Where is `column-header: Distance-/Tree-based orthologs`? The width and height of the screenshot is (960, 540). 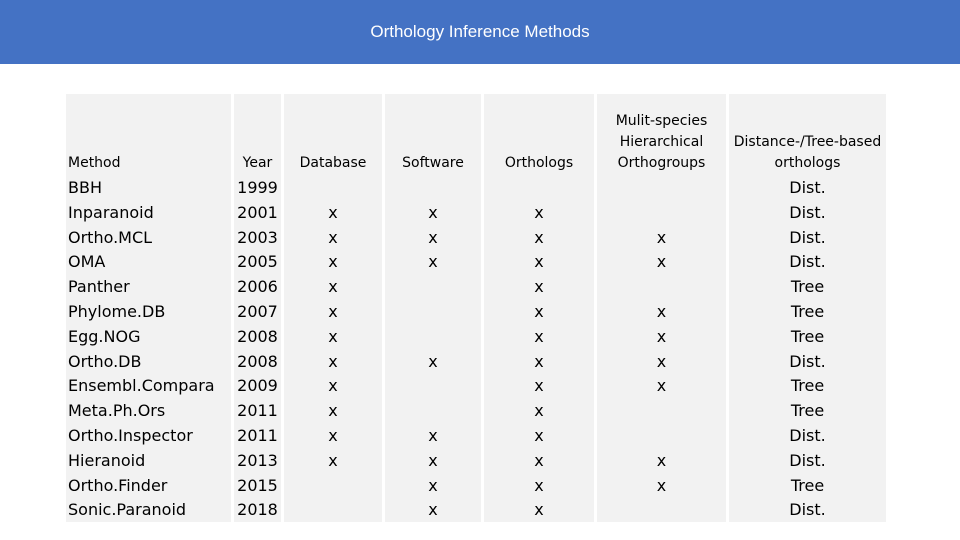
column-header: Distance-/Tree-based orthologs is located at coordinates (807, 134).